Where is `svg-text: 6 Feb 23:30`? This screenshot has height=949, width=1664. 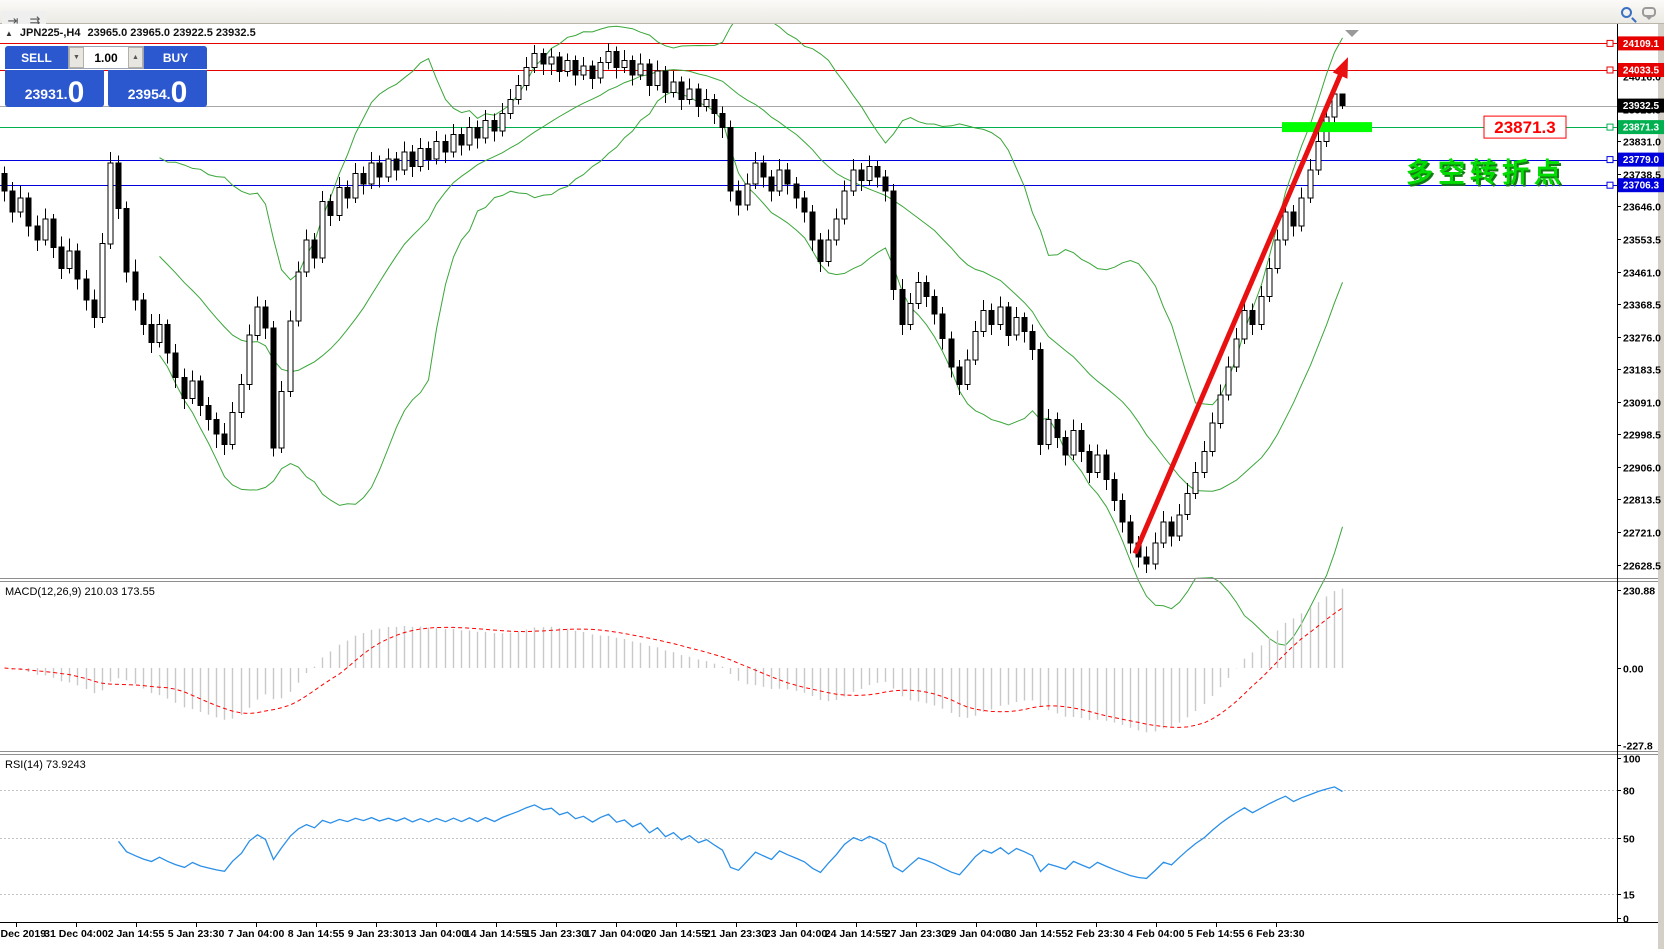
svg-text: 6 Feb 23:30 is located at coordinates (1275, 934).